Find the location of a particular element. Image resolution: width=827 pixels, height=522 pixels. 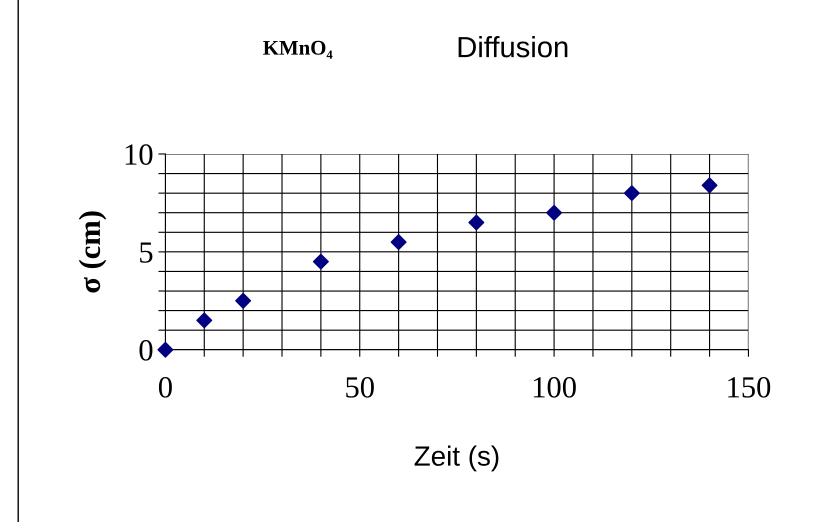

x-tick-label: 50 is located at coordinates (360, 387).